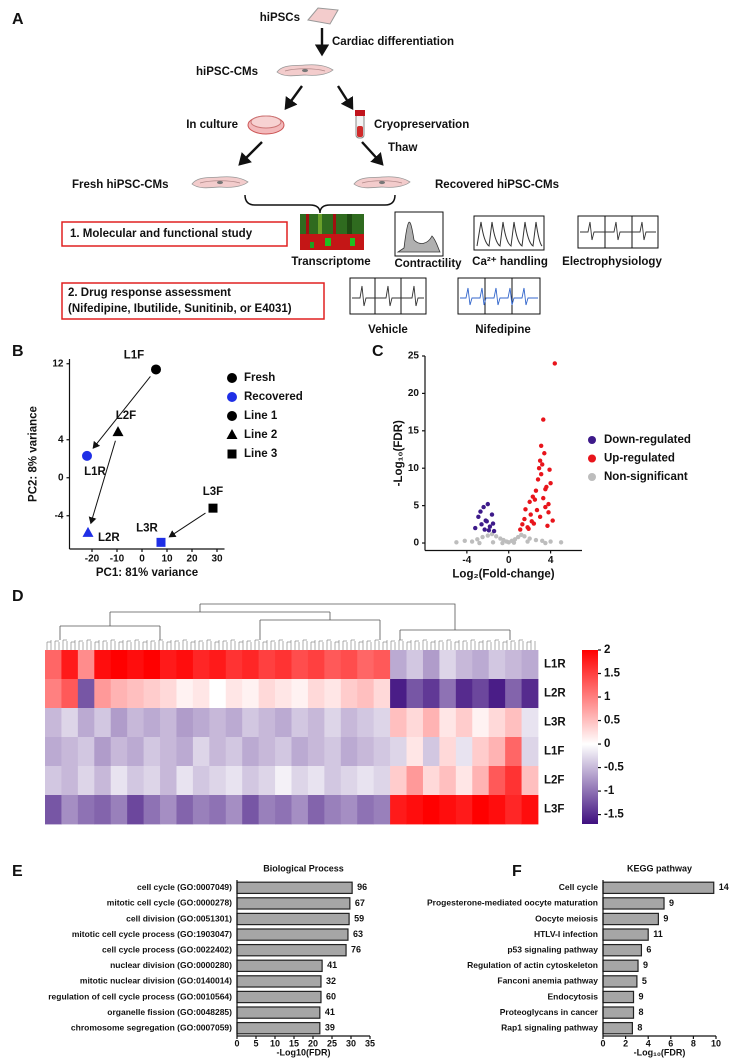  I want to click on x-tick-label: 20, so click(313, 1043).